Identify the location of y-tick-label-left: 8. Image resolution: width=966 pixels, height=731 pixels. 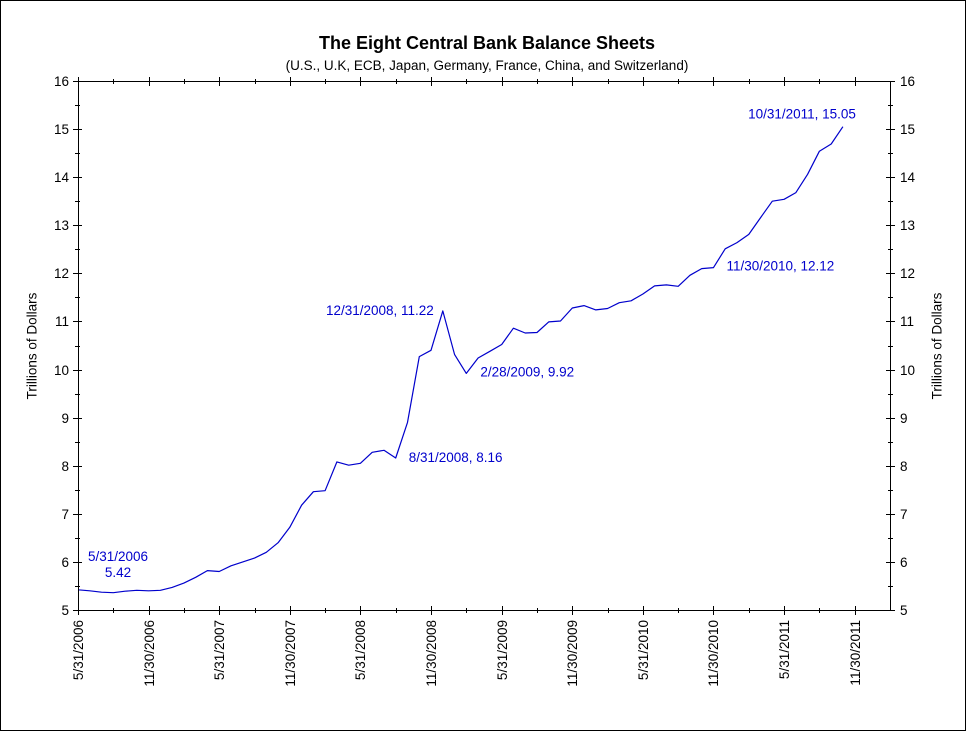
(65, 466).